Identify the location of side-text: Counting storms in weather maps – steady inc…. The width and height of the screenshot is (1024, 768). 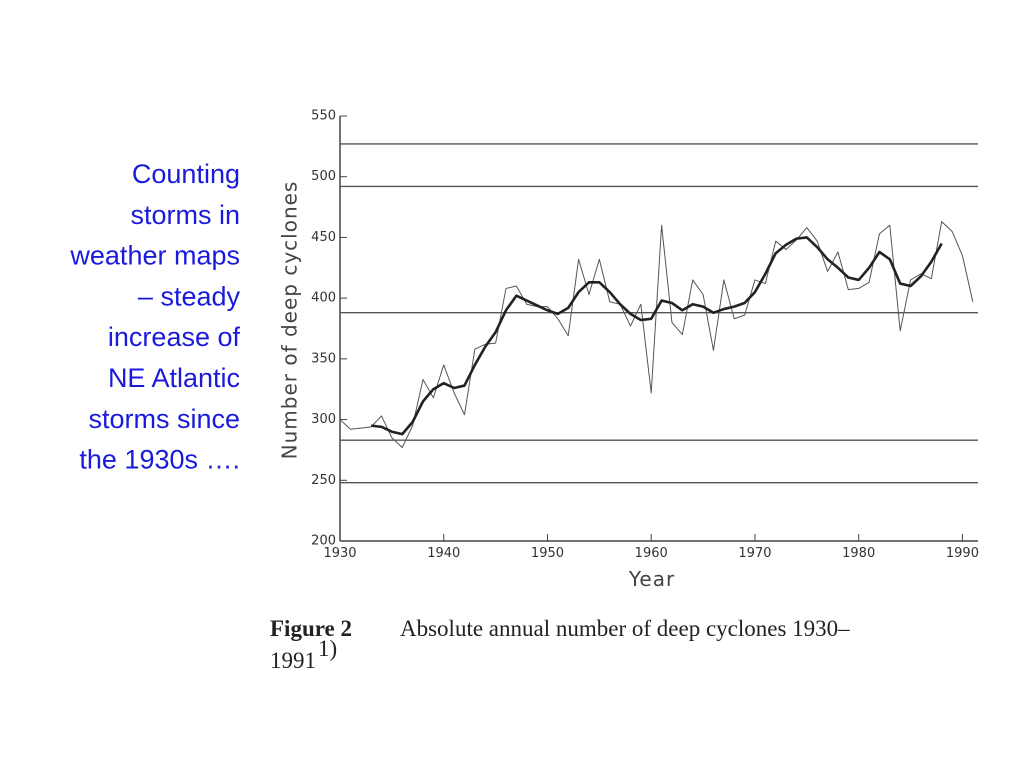
(154, 317).